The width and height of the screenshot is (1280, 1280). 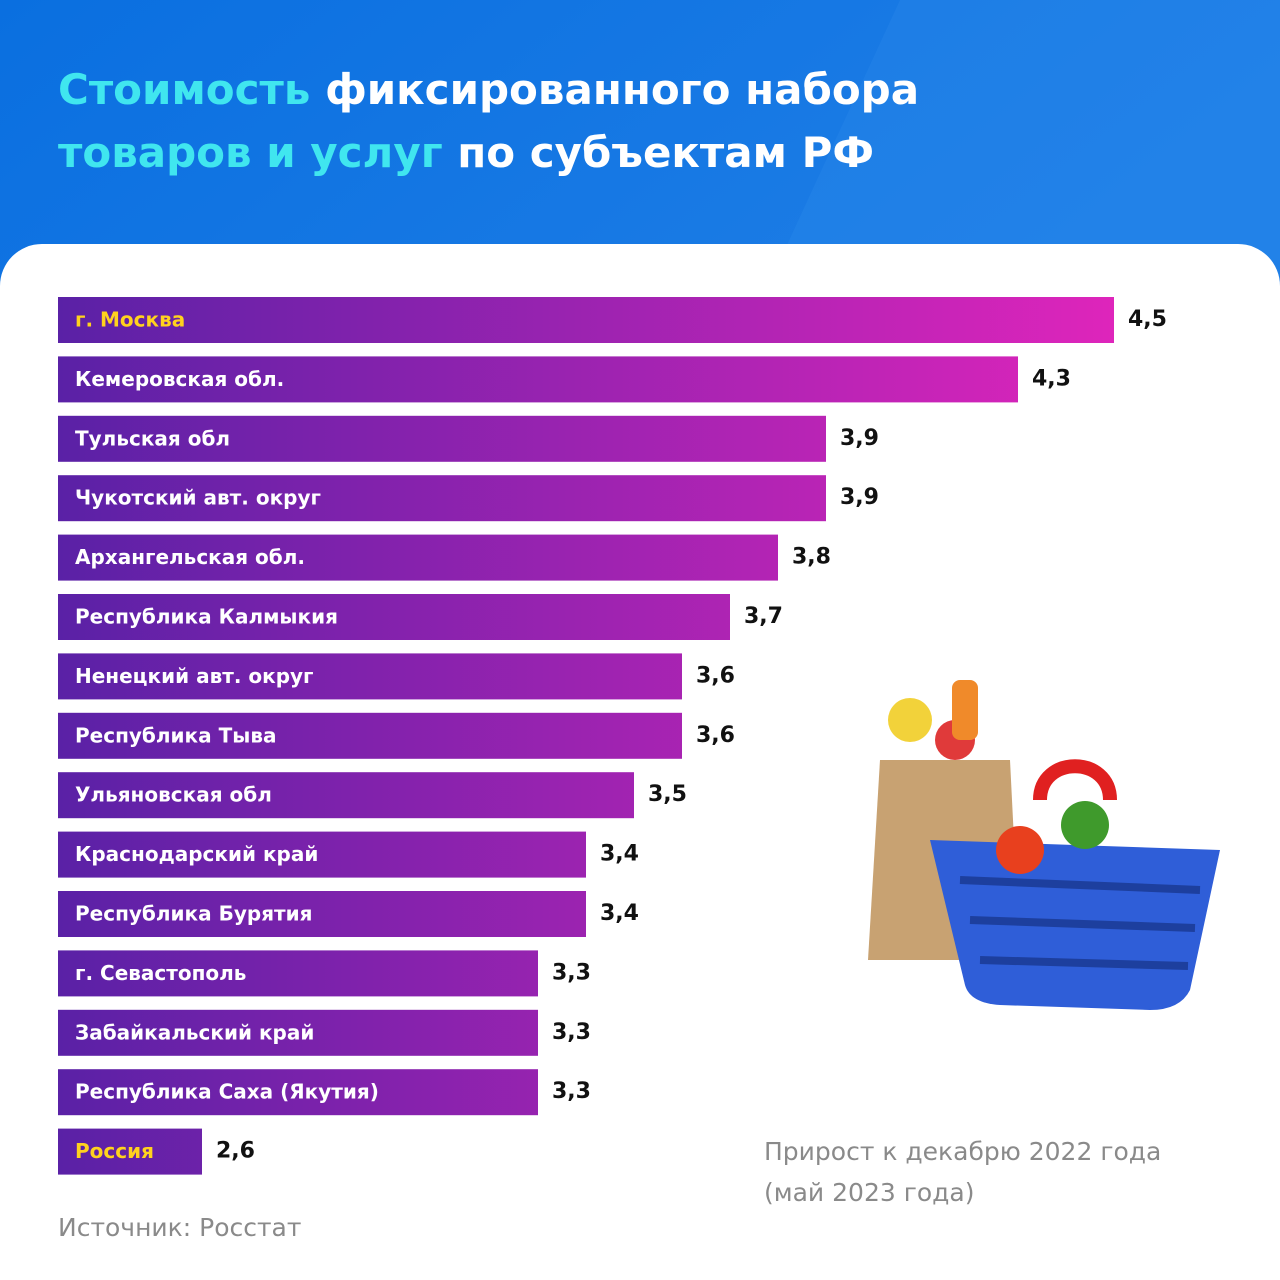 I want to click on title-part: по субъектам РФ, so click(x=665, y=152).